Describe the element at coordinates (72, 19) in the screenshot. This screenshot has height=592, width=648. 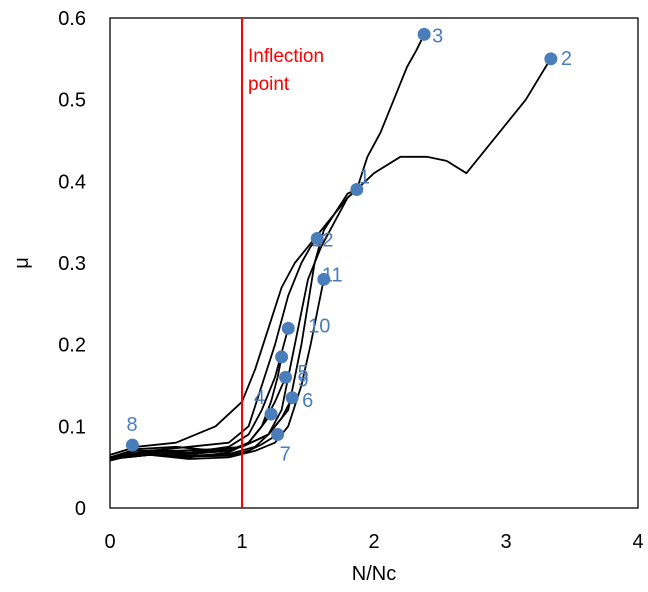
I see `y-tick-label: 0.6` at that location.